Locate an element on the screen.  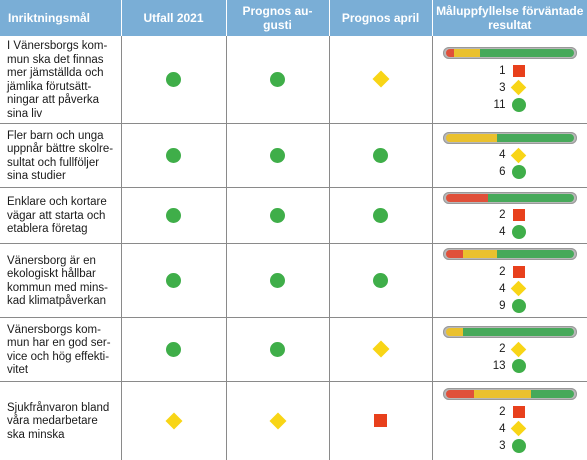
result-counts: 1 3 11 is located at coordinates (534, 87).